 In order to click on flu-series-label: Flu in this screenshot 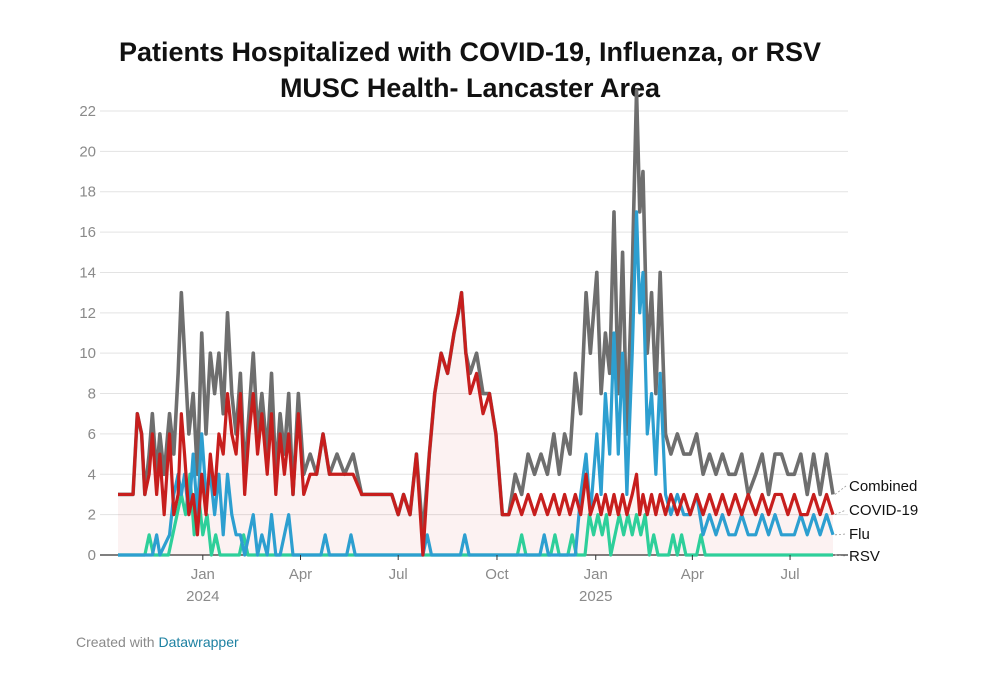, I will do `click(859, 534)`.